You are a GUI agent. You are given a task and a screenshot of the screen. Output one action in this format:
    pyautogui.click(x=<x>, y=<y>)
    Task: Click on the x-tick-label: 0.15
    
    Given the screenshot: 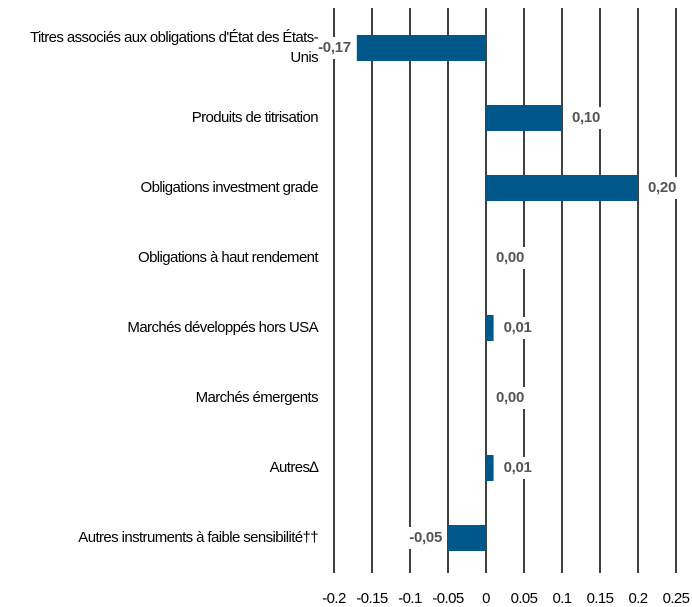 What is the action you would take?
    pyautogui.click(x=600, y=598)
    